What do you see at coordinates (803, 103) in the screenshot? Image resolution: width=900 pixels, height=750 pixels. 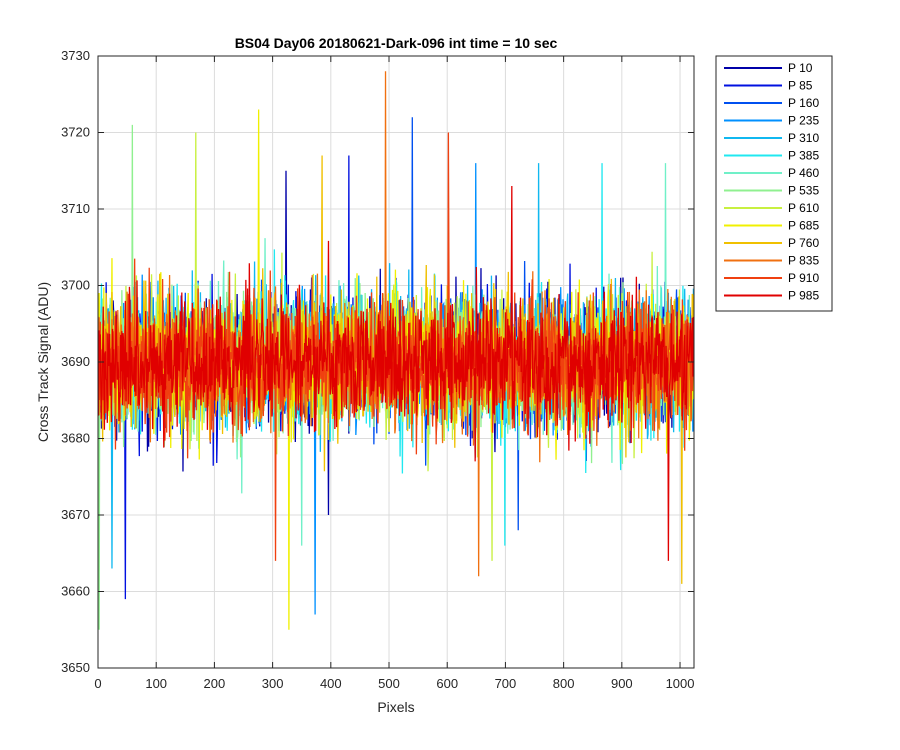 I see `legend-entry: P 160` at bounding box center [803, 103].